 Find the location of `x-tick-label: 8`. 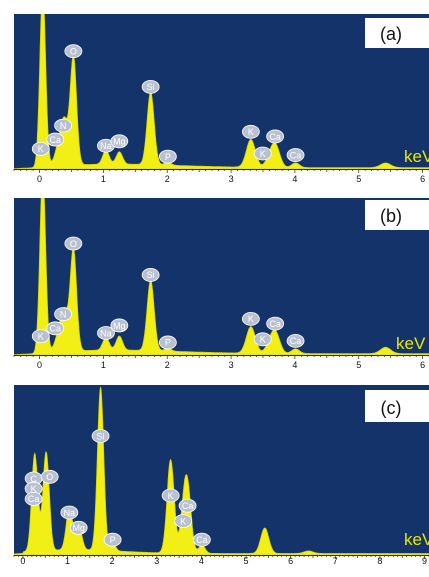

x-tick-label: 8 is located at coordinates (379, 561).